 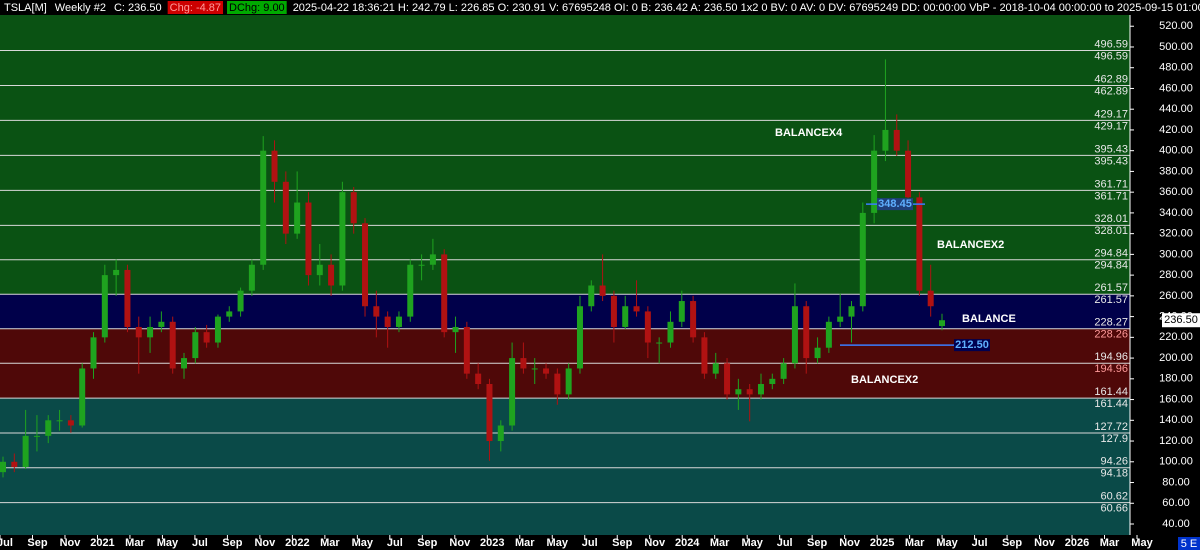 I want to click on x-axis-bg, so click(x=600, y=542).